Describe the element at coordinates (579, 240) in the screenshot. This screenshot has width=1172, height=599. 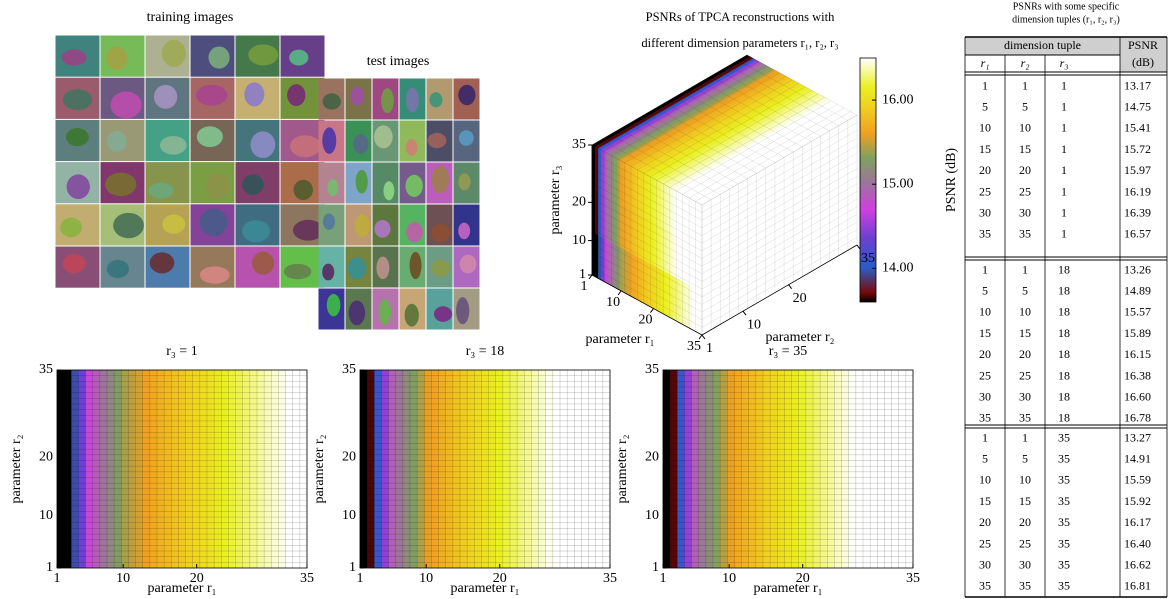
I see `z-tick-label: 10` at that location.